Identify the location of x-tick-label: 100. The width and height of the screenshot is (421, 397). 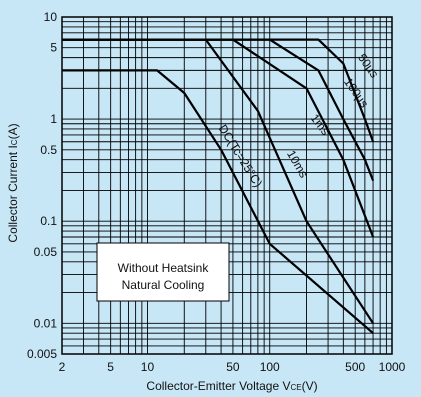
(270, 367).